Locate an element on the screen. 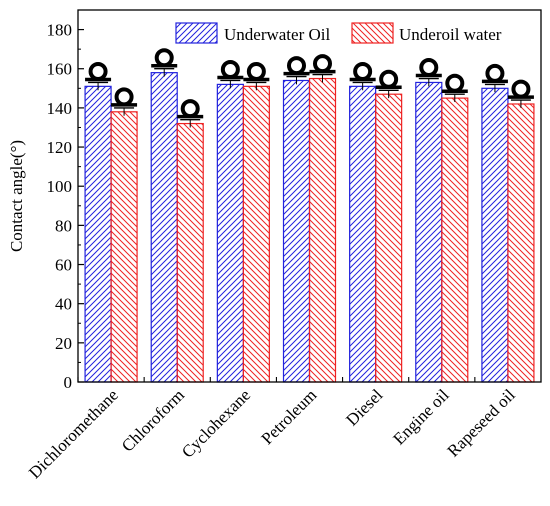 The image size is (550, 506). bar-underwater-oil-dichloromethane is located at coordinates (98, 234).